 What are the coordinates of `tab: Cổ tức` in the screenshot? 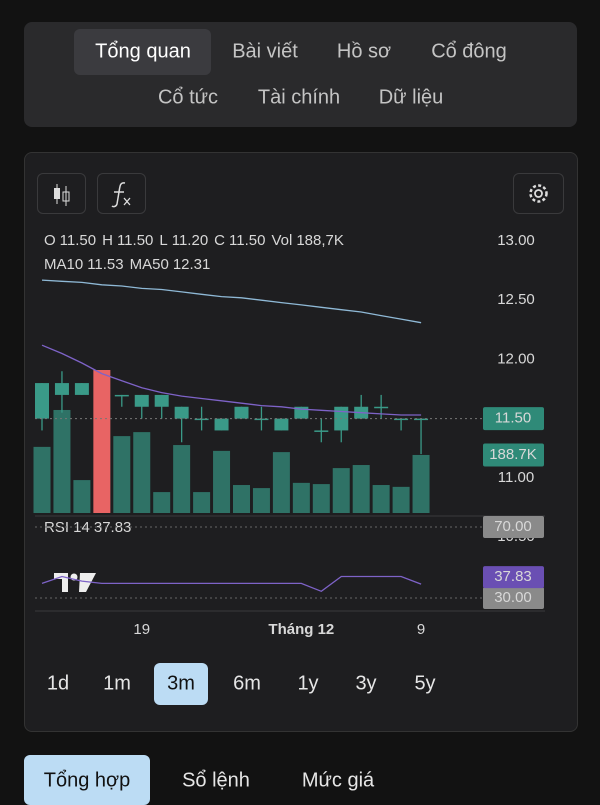 It's located at (188, 97).